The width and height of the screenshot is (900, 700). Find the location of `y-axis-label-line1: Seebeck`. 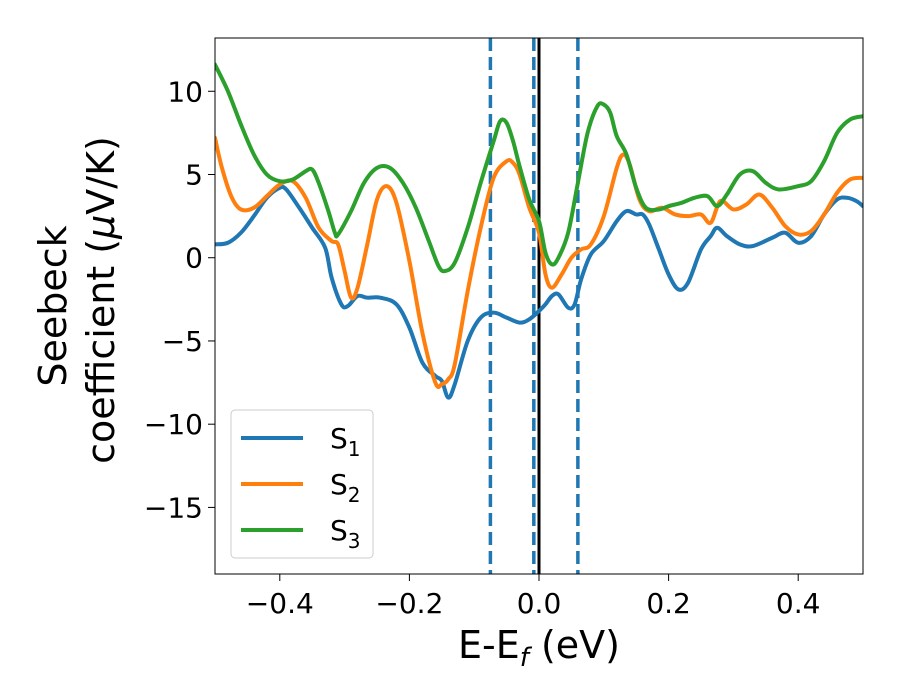

y-axis-label-line1: Seebeck is located at coordinates (53, 305).